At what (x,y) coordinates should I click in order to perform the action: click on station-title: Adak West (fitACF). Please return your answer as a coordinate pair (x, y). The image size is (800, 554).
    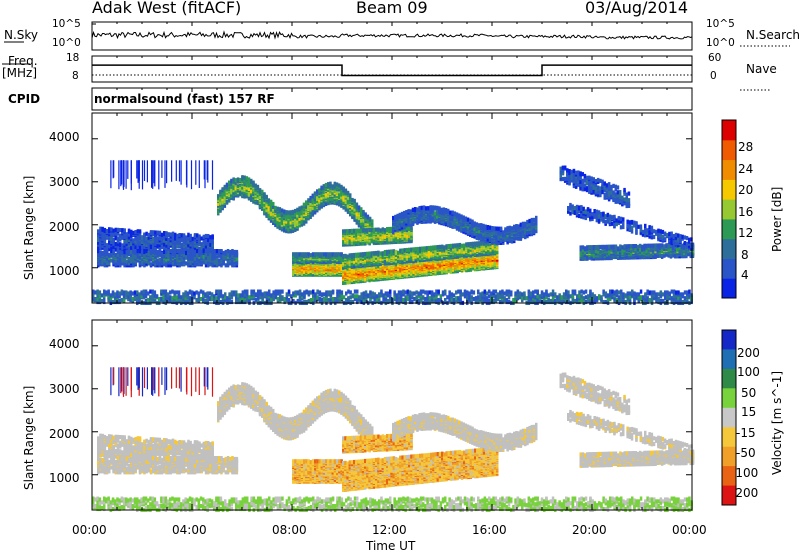
    Looking at the image, I should click on (167, 8).